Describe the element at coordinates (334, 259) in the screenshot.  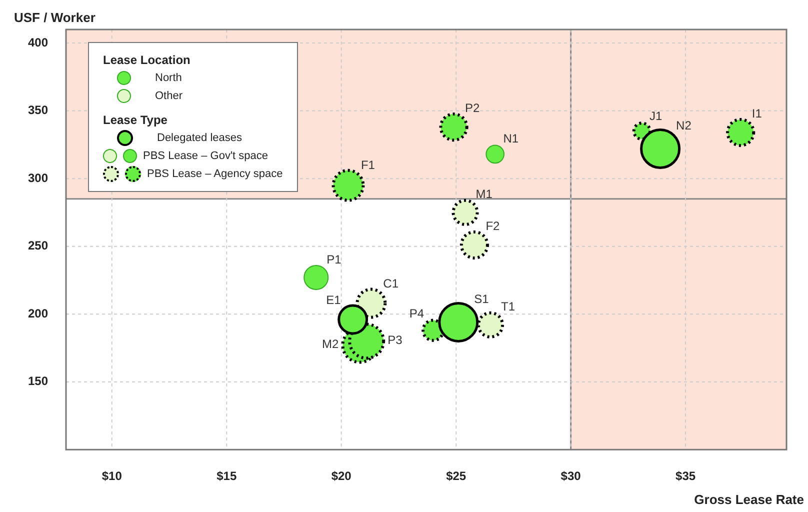
I see `annotation: P1` at that location.